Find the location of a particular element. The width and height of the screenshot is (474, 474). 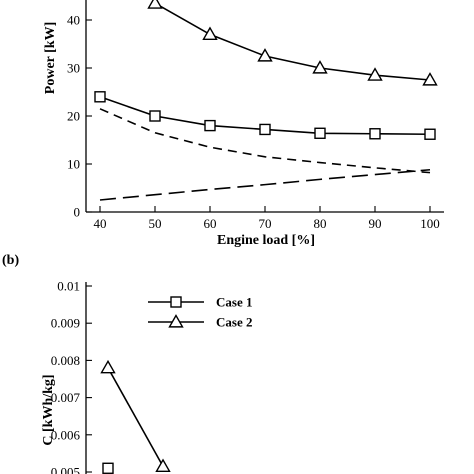

panel-a-y-axis-title: Power [kW] is located at coordinates (50, 58).